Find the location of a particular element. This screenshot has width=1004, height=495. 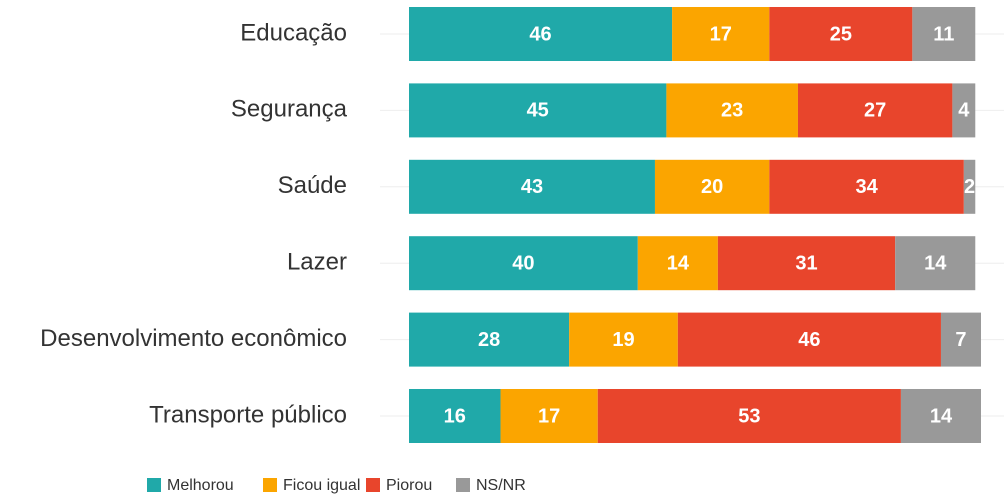

value-label: 28 is located at coordinates (489, 340).